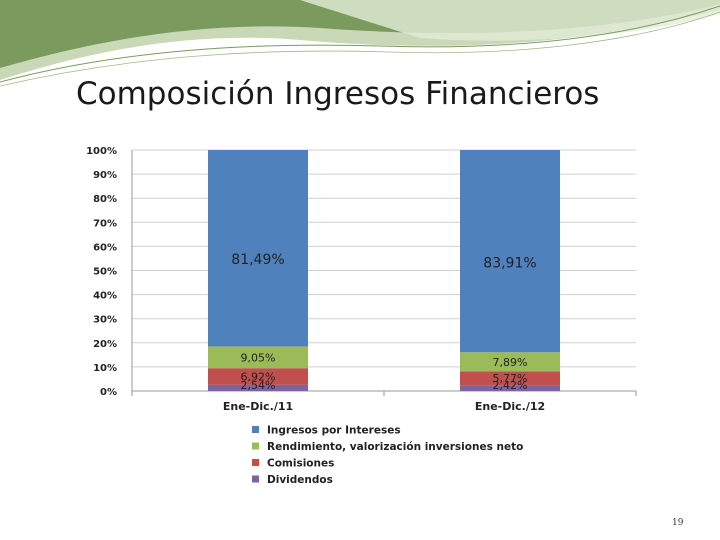 This screenshot has height=540, width=720. What do you see at coordinates (258, 406) in the screenshot?
I see `category-label: Ene-Dic./11` at bounding box center [258, 406].